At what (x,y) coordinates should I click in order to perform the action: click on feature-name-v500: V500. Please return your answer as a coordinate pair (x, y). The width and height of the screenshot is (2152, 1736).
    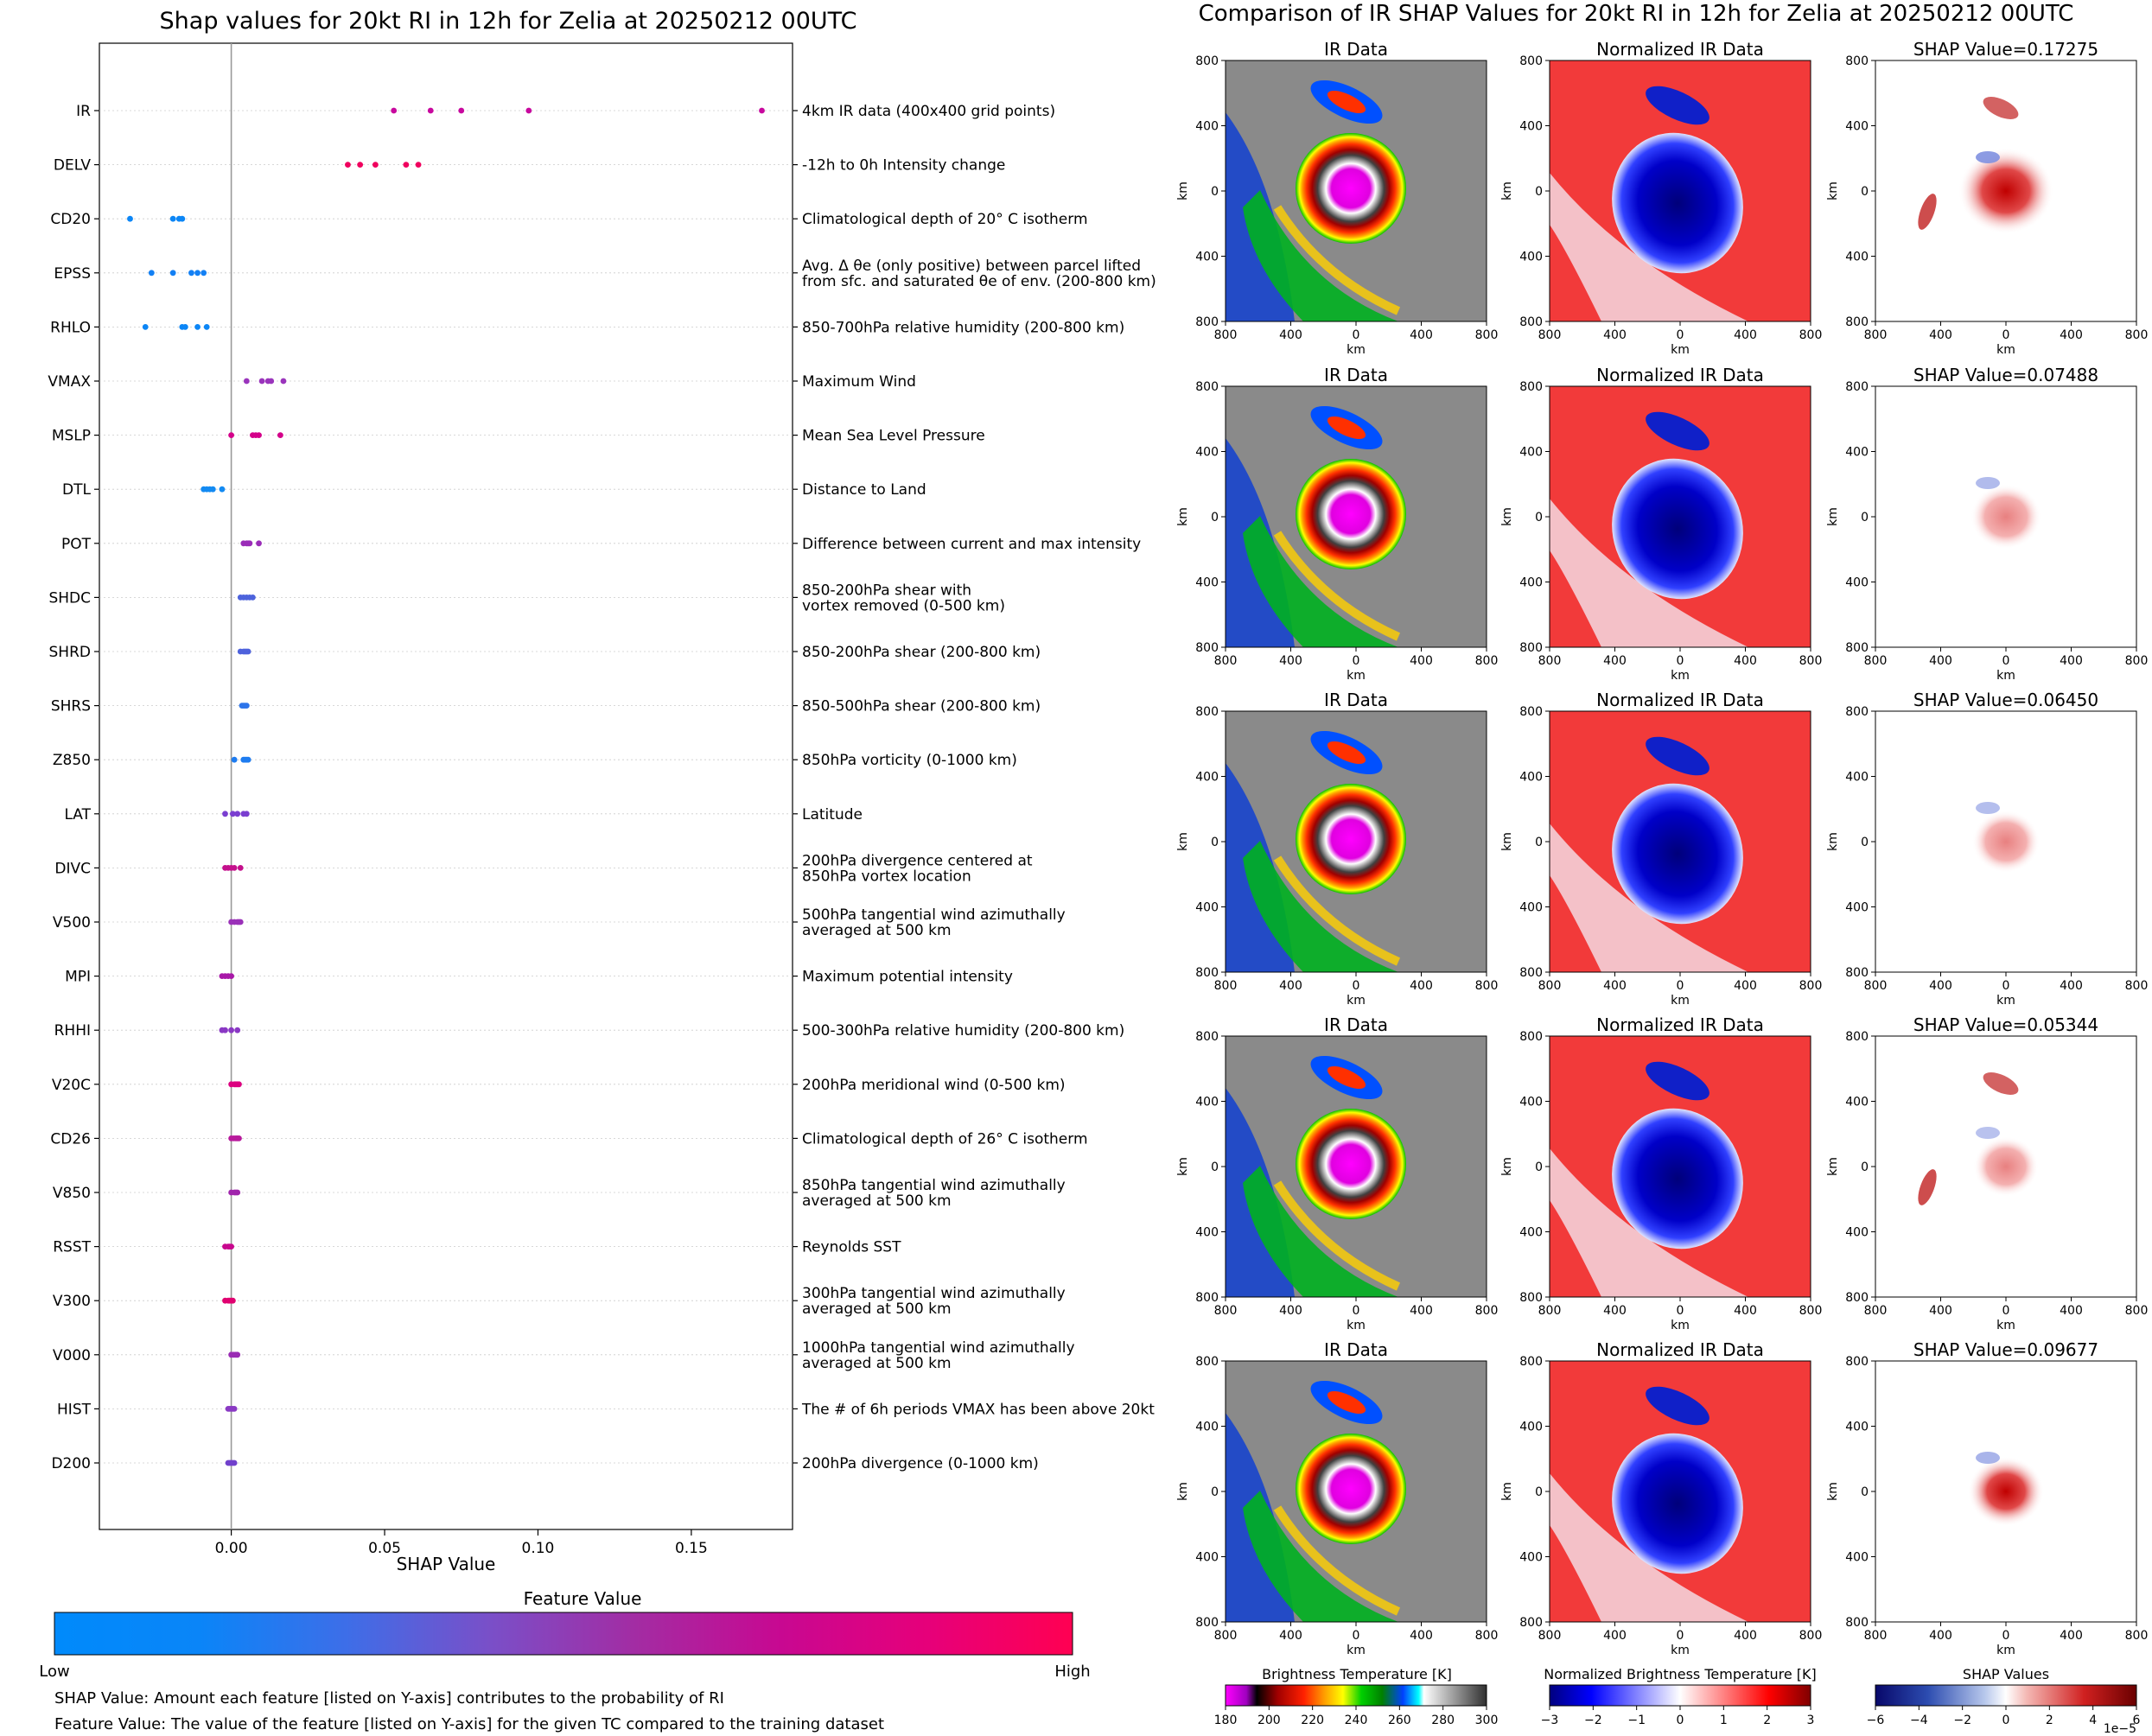
    Looking at the image, I should click on (72, 923).